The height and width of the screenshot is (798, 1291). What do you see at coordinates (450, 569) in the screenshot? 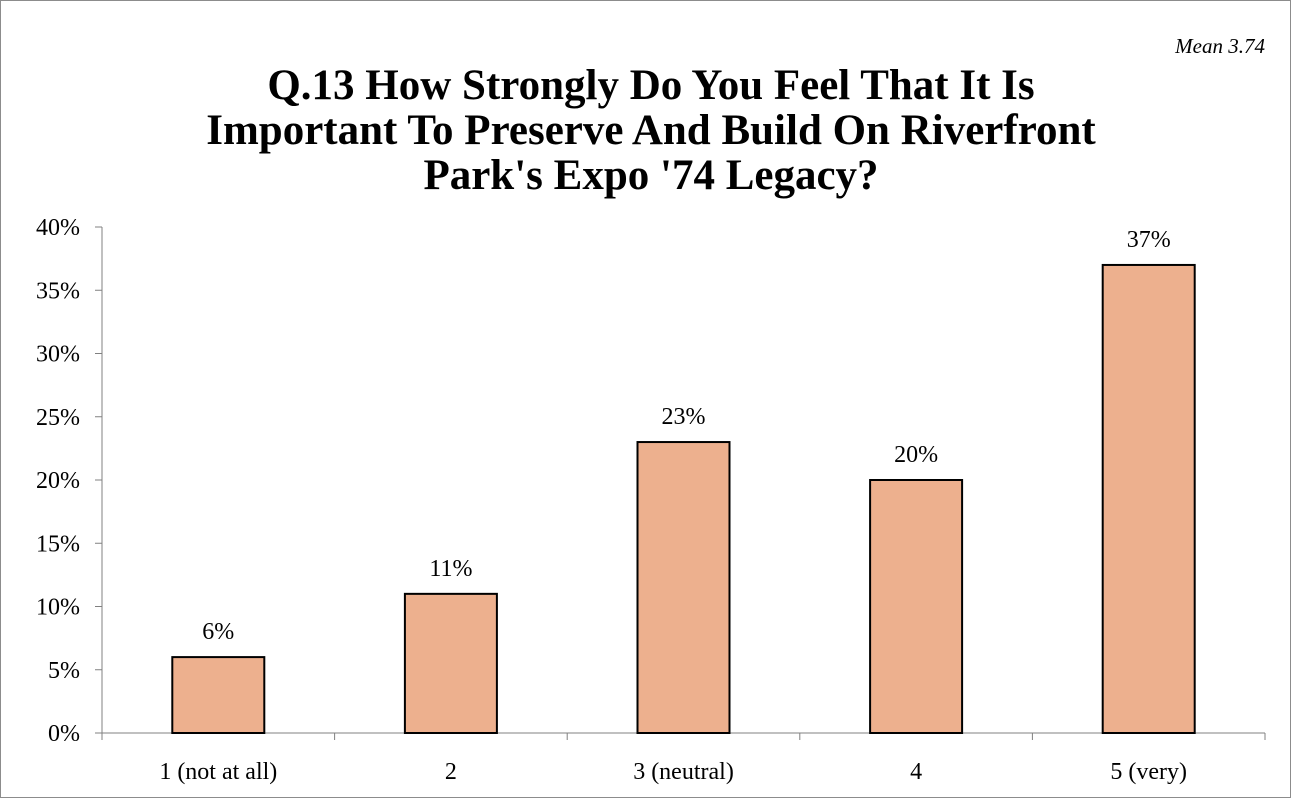
I see `bar-value-label: 11%` at bounding box center [450, 569].